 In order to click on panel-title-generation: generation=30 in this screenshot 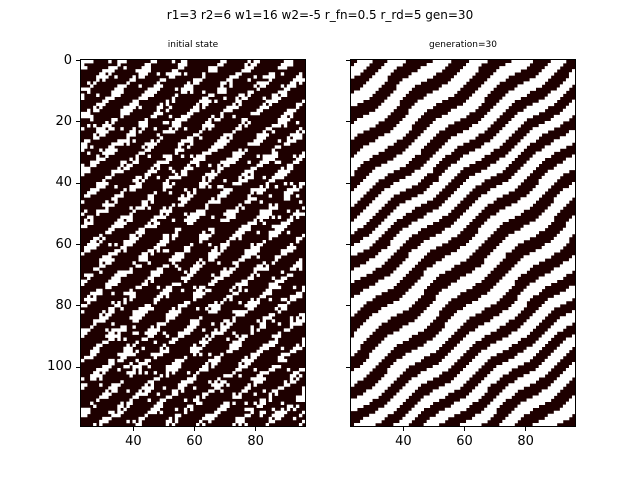, I will do `click(463, 45)`.